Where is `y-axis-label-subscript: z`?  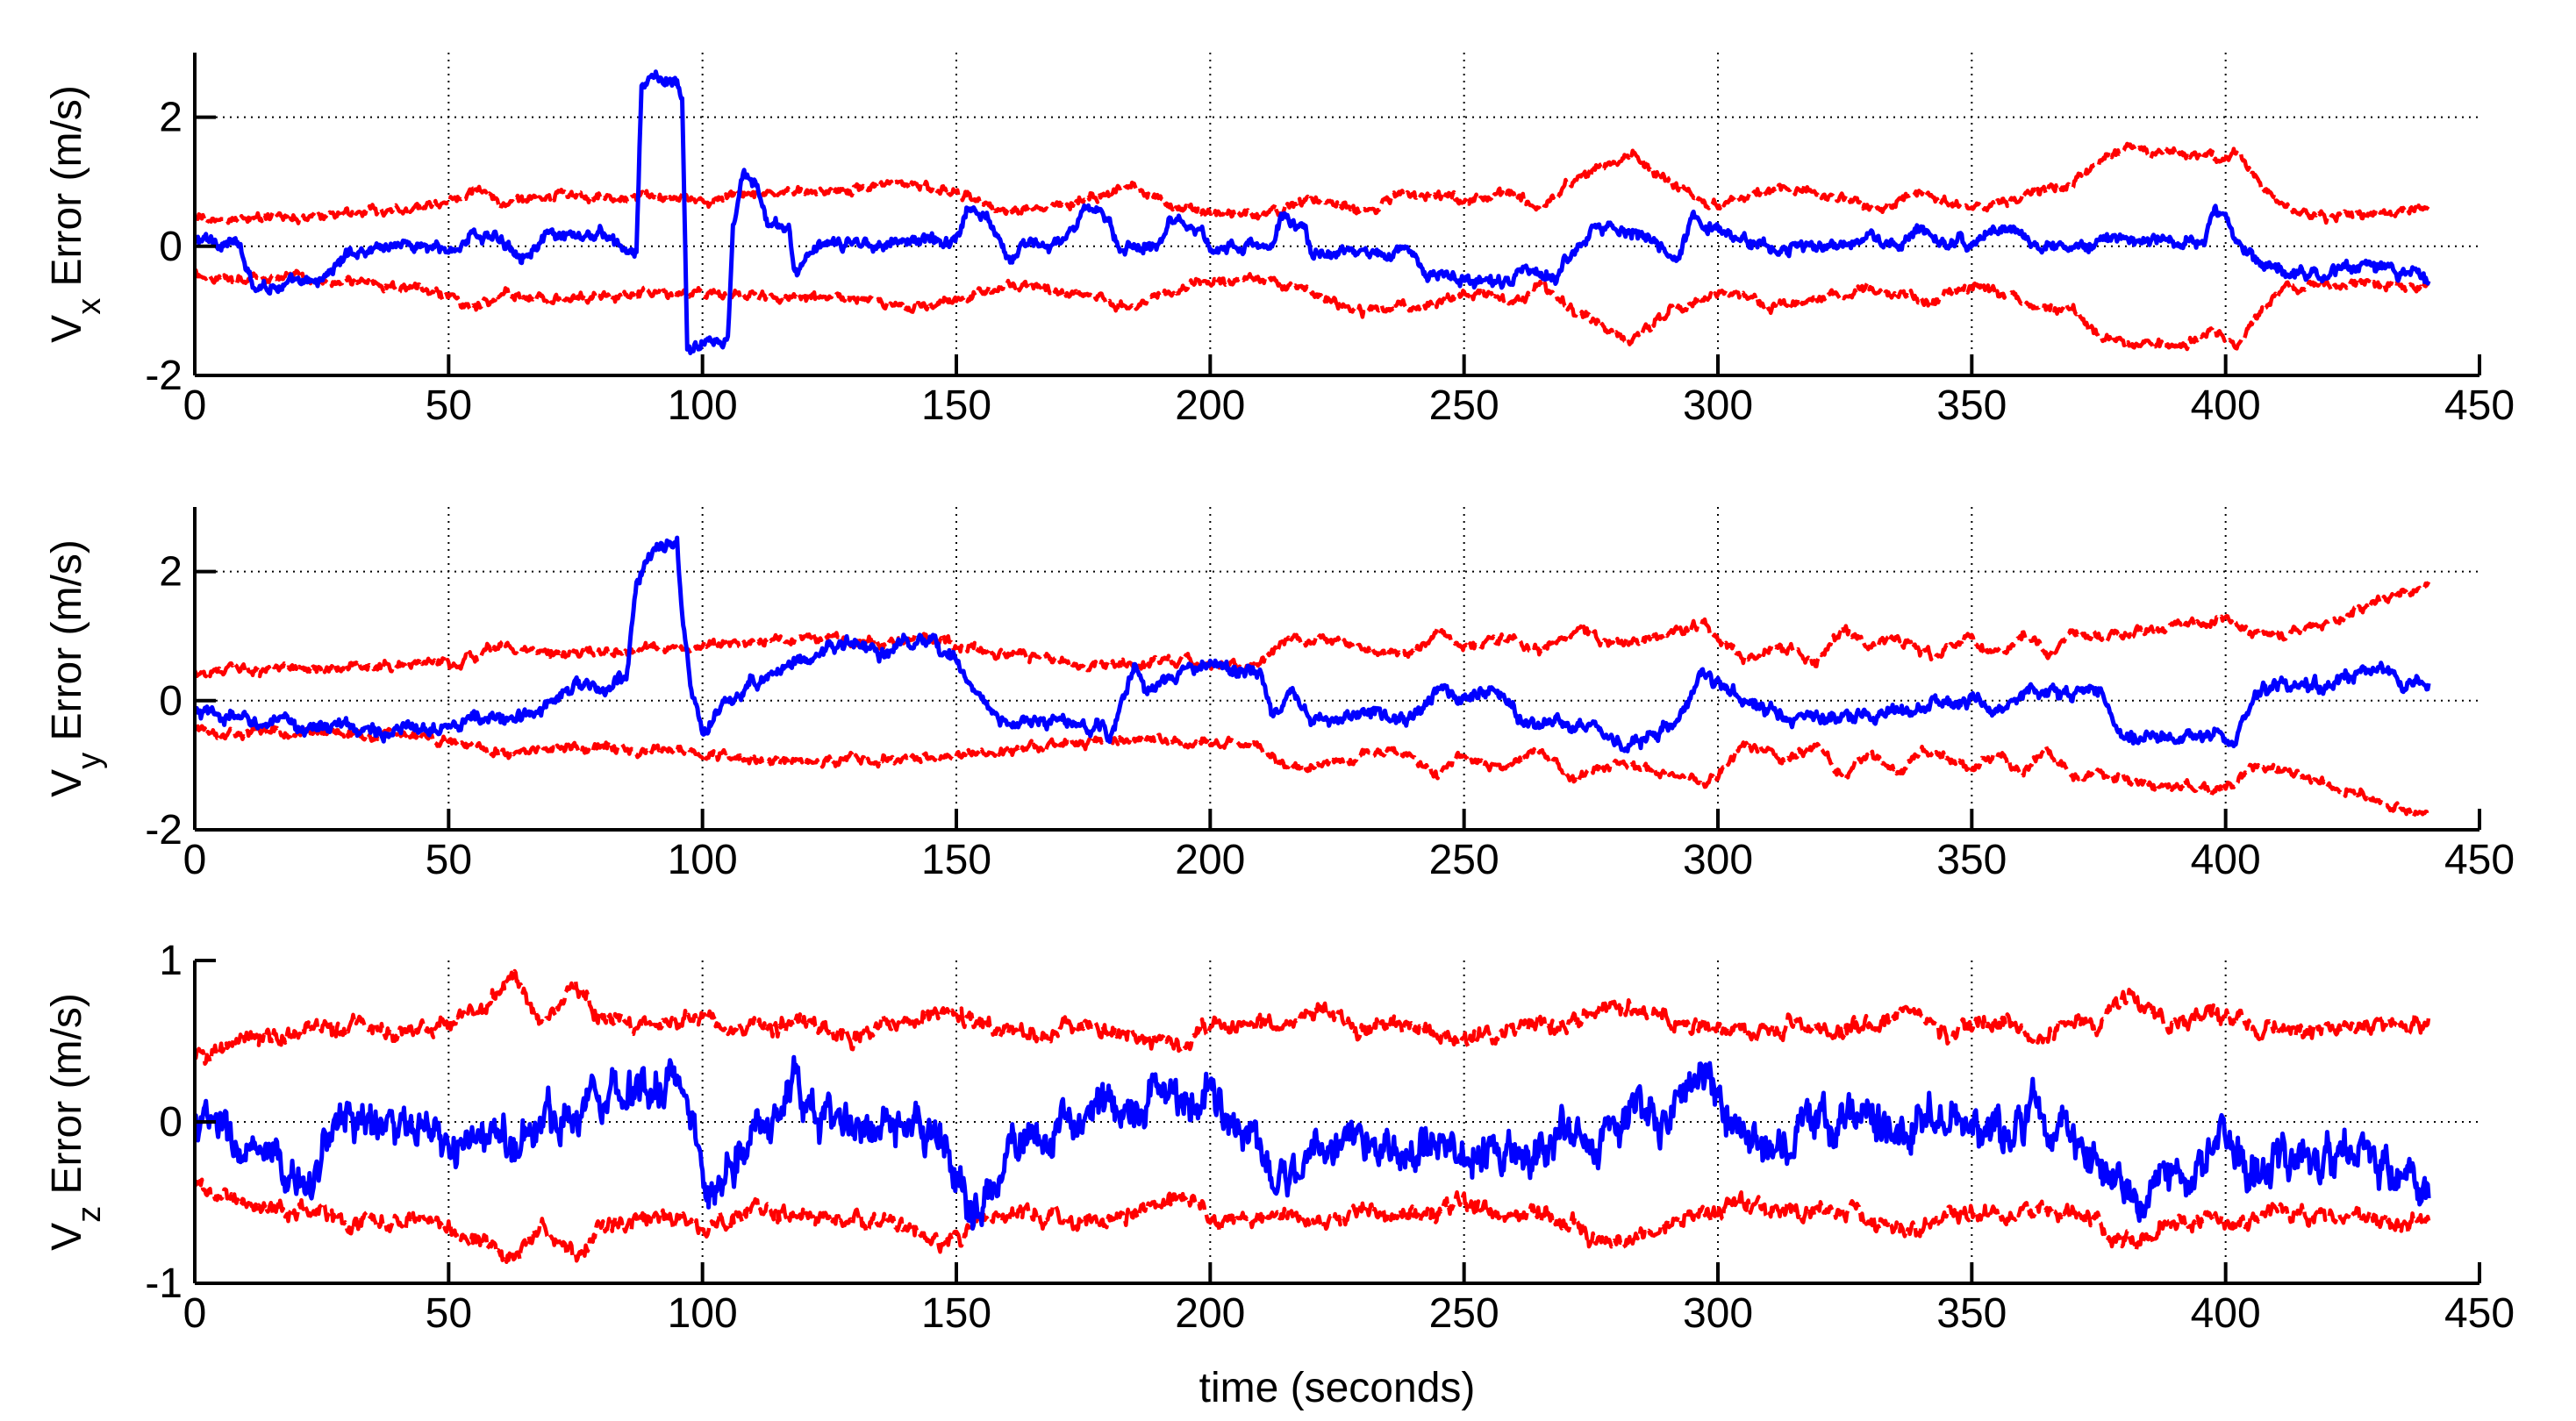
y-axis-label-subscript: z is located at coordinates (89, 1214).